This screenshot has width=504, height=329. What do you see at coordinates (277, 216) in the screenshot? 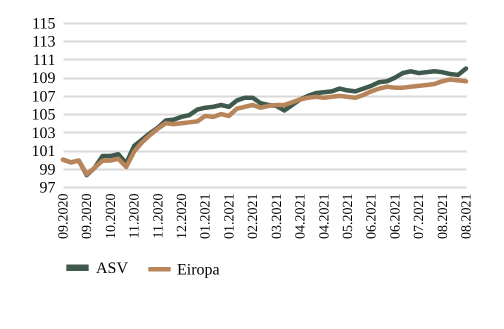
I see `x-tick-label: 03.2021` at bounding box center [277, 216].